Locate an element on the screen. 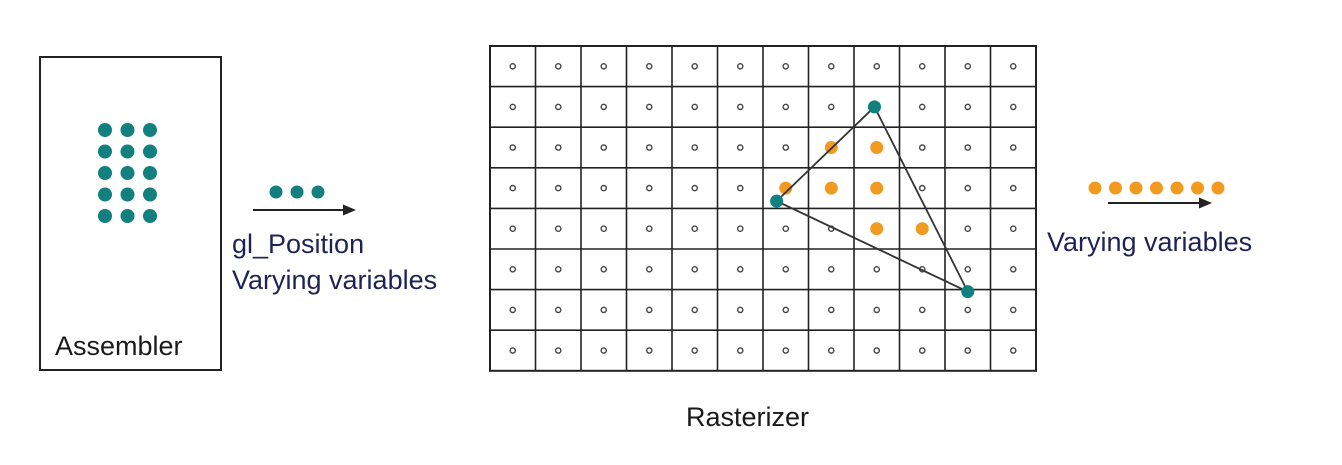 The image size is (1342, 465). assembler-label: Assembler is located at coordinates (119, 346).